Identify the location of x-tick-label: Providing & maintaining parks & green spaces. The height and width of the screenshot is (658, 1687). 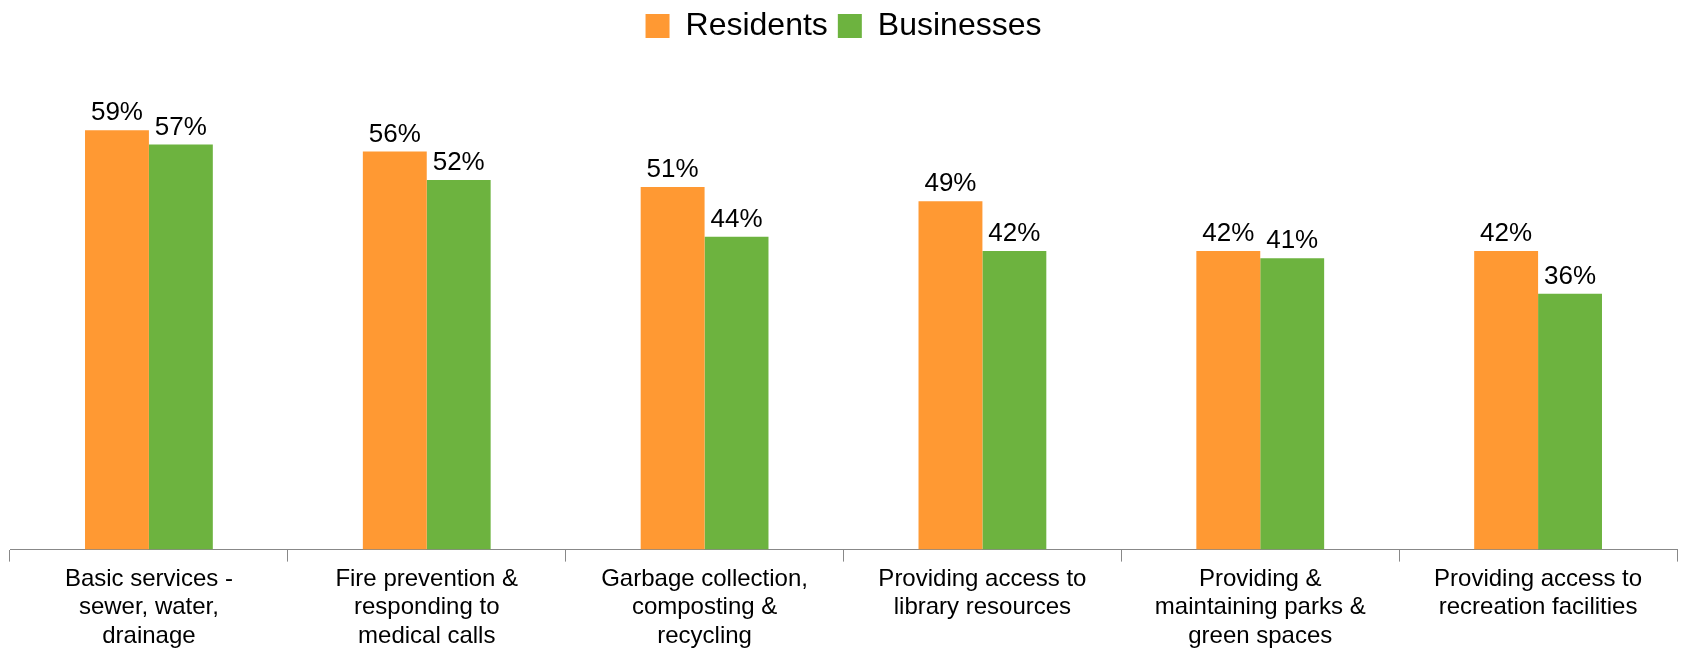
(1260, 606).